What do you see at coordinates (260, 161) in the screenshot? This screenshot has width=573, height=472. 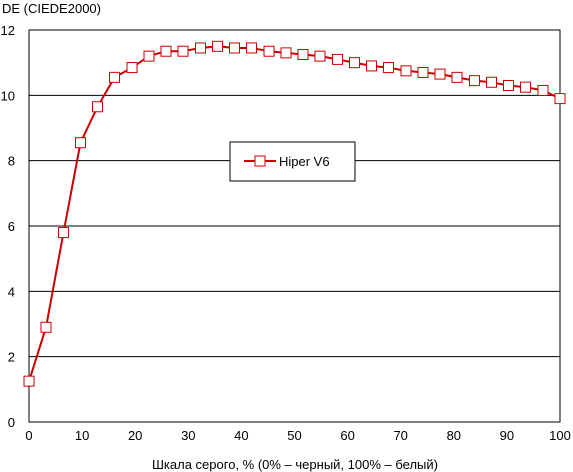 I see `legend-marker-sample` at bounding box center [260, 161].